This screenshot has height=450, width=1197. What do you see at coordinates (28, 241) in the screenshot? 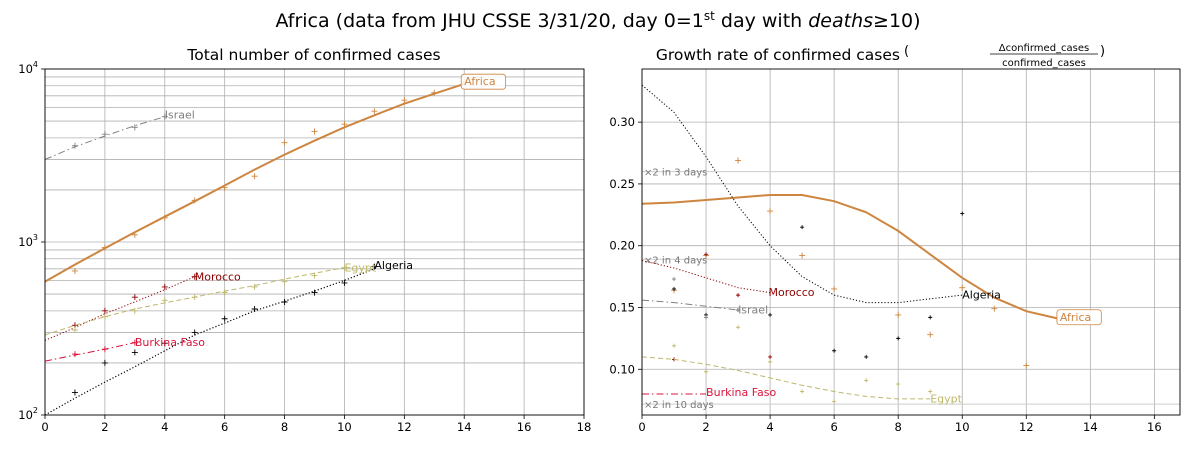
I see `cases-y-tick-label: 10³` at bounding box center [28, 241].